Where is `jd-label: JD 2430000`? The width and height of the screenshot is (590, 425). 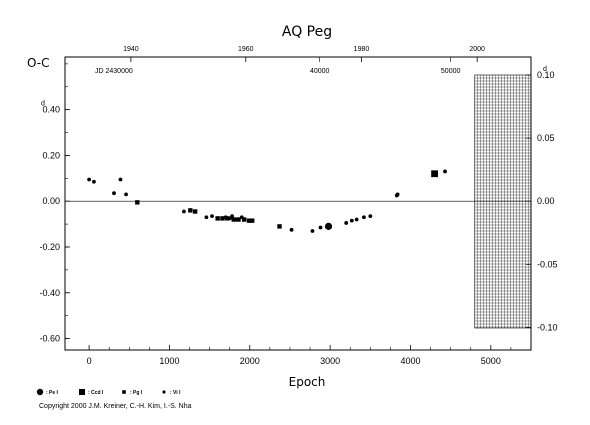 jd-label: JD 2430000 is located at coordinates (114, 71).